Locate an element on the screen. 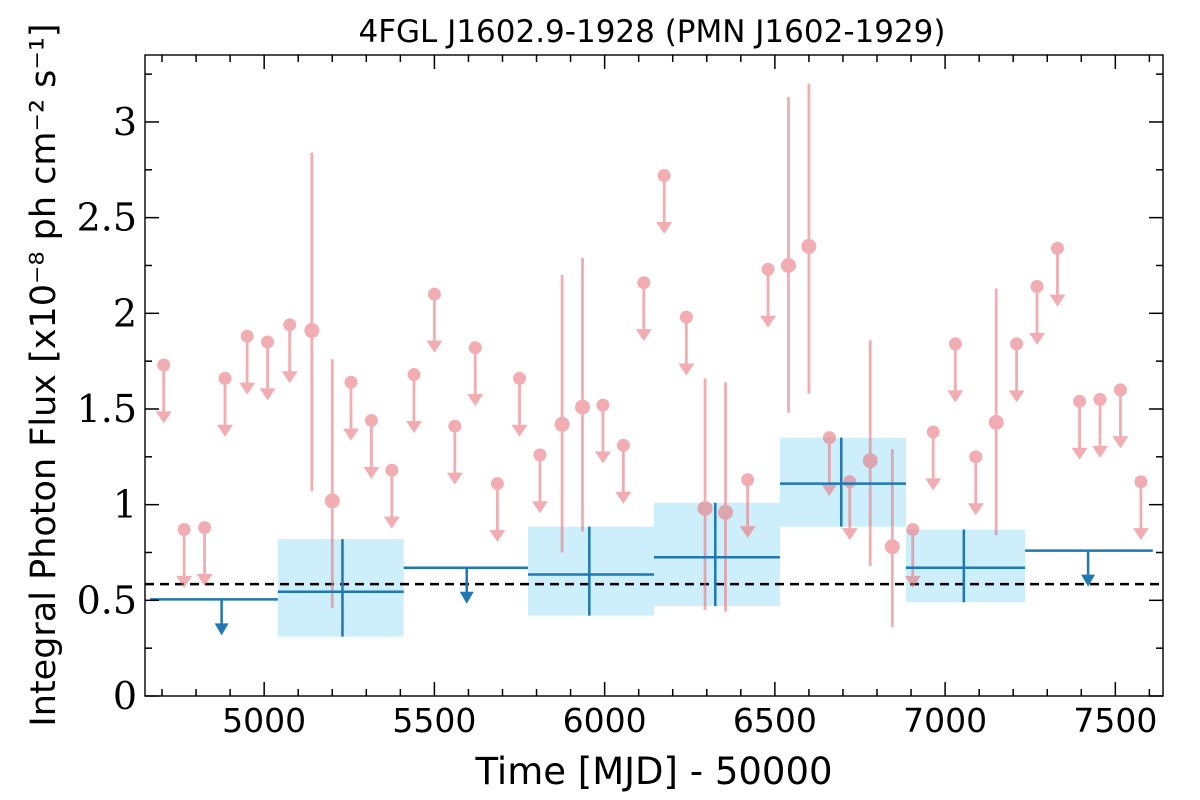 This screenshot has height=800, width=1200. y-tick-label: 2.5 is located at coordinates (107, 218).